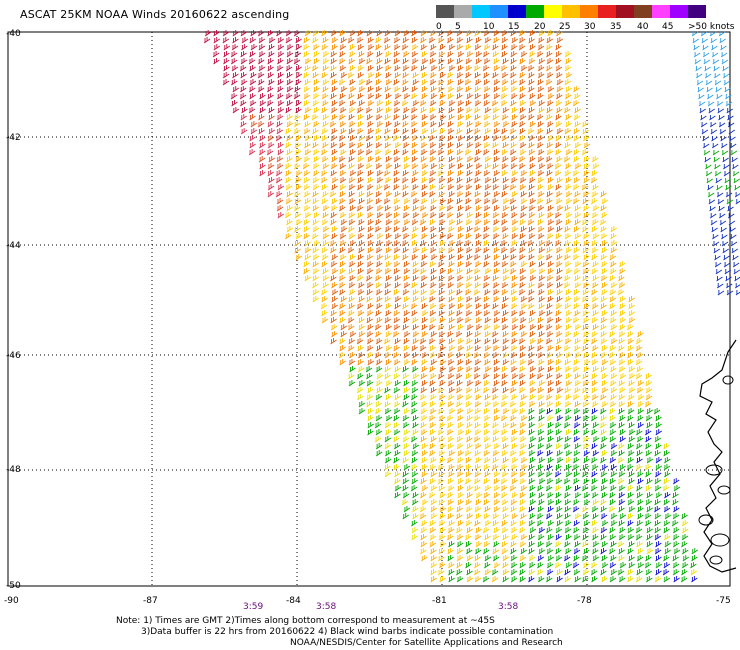 This screenshot has height=650, width=740. What do you see at coordinates (706, 520) in the screenshot?
I see `island-outline` at bounding box center [706, 520].